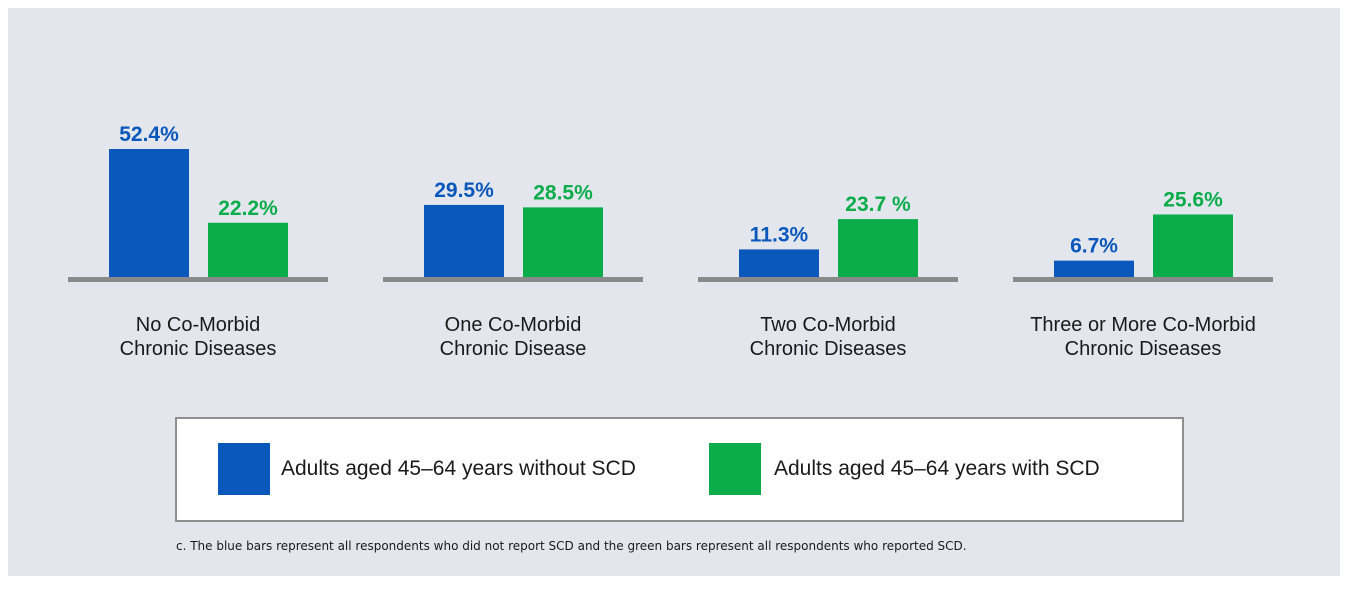 The width and height of the screenshot is (1351, 601). I want to click on legend-label-with-scd: Adults aged 45–64 years with SCD, so click(937, 468).